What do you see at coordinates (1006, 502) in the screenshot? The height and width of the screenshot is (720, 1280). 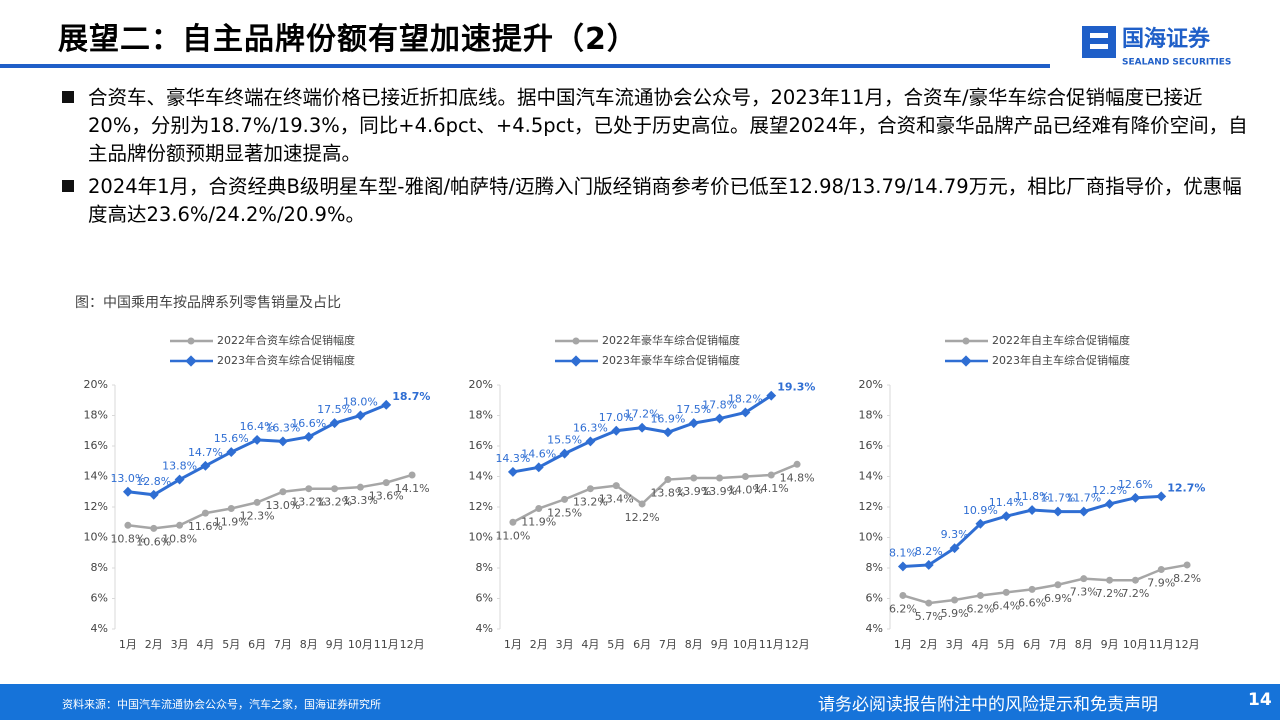 I see `data-label: 11.4%` at bounding box center [1006, 502].